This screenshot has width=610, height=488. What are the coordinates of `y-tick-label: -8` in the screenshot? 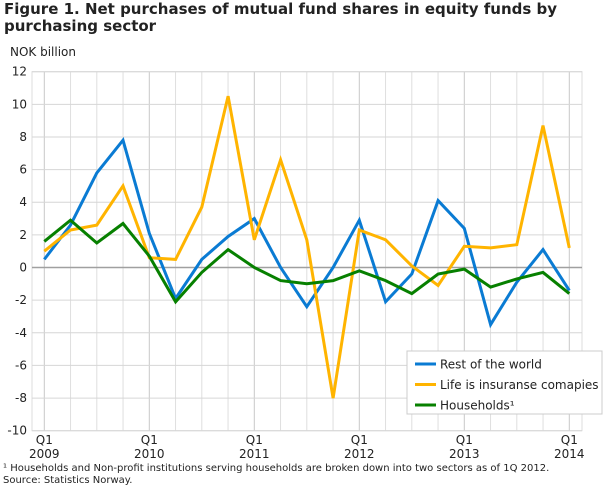 It's located at (21, 398).